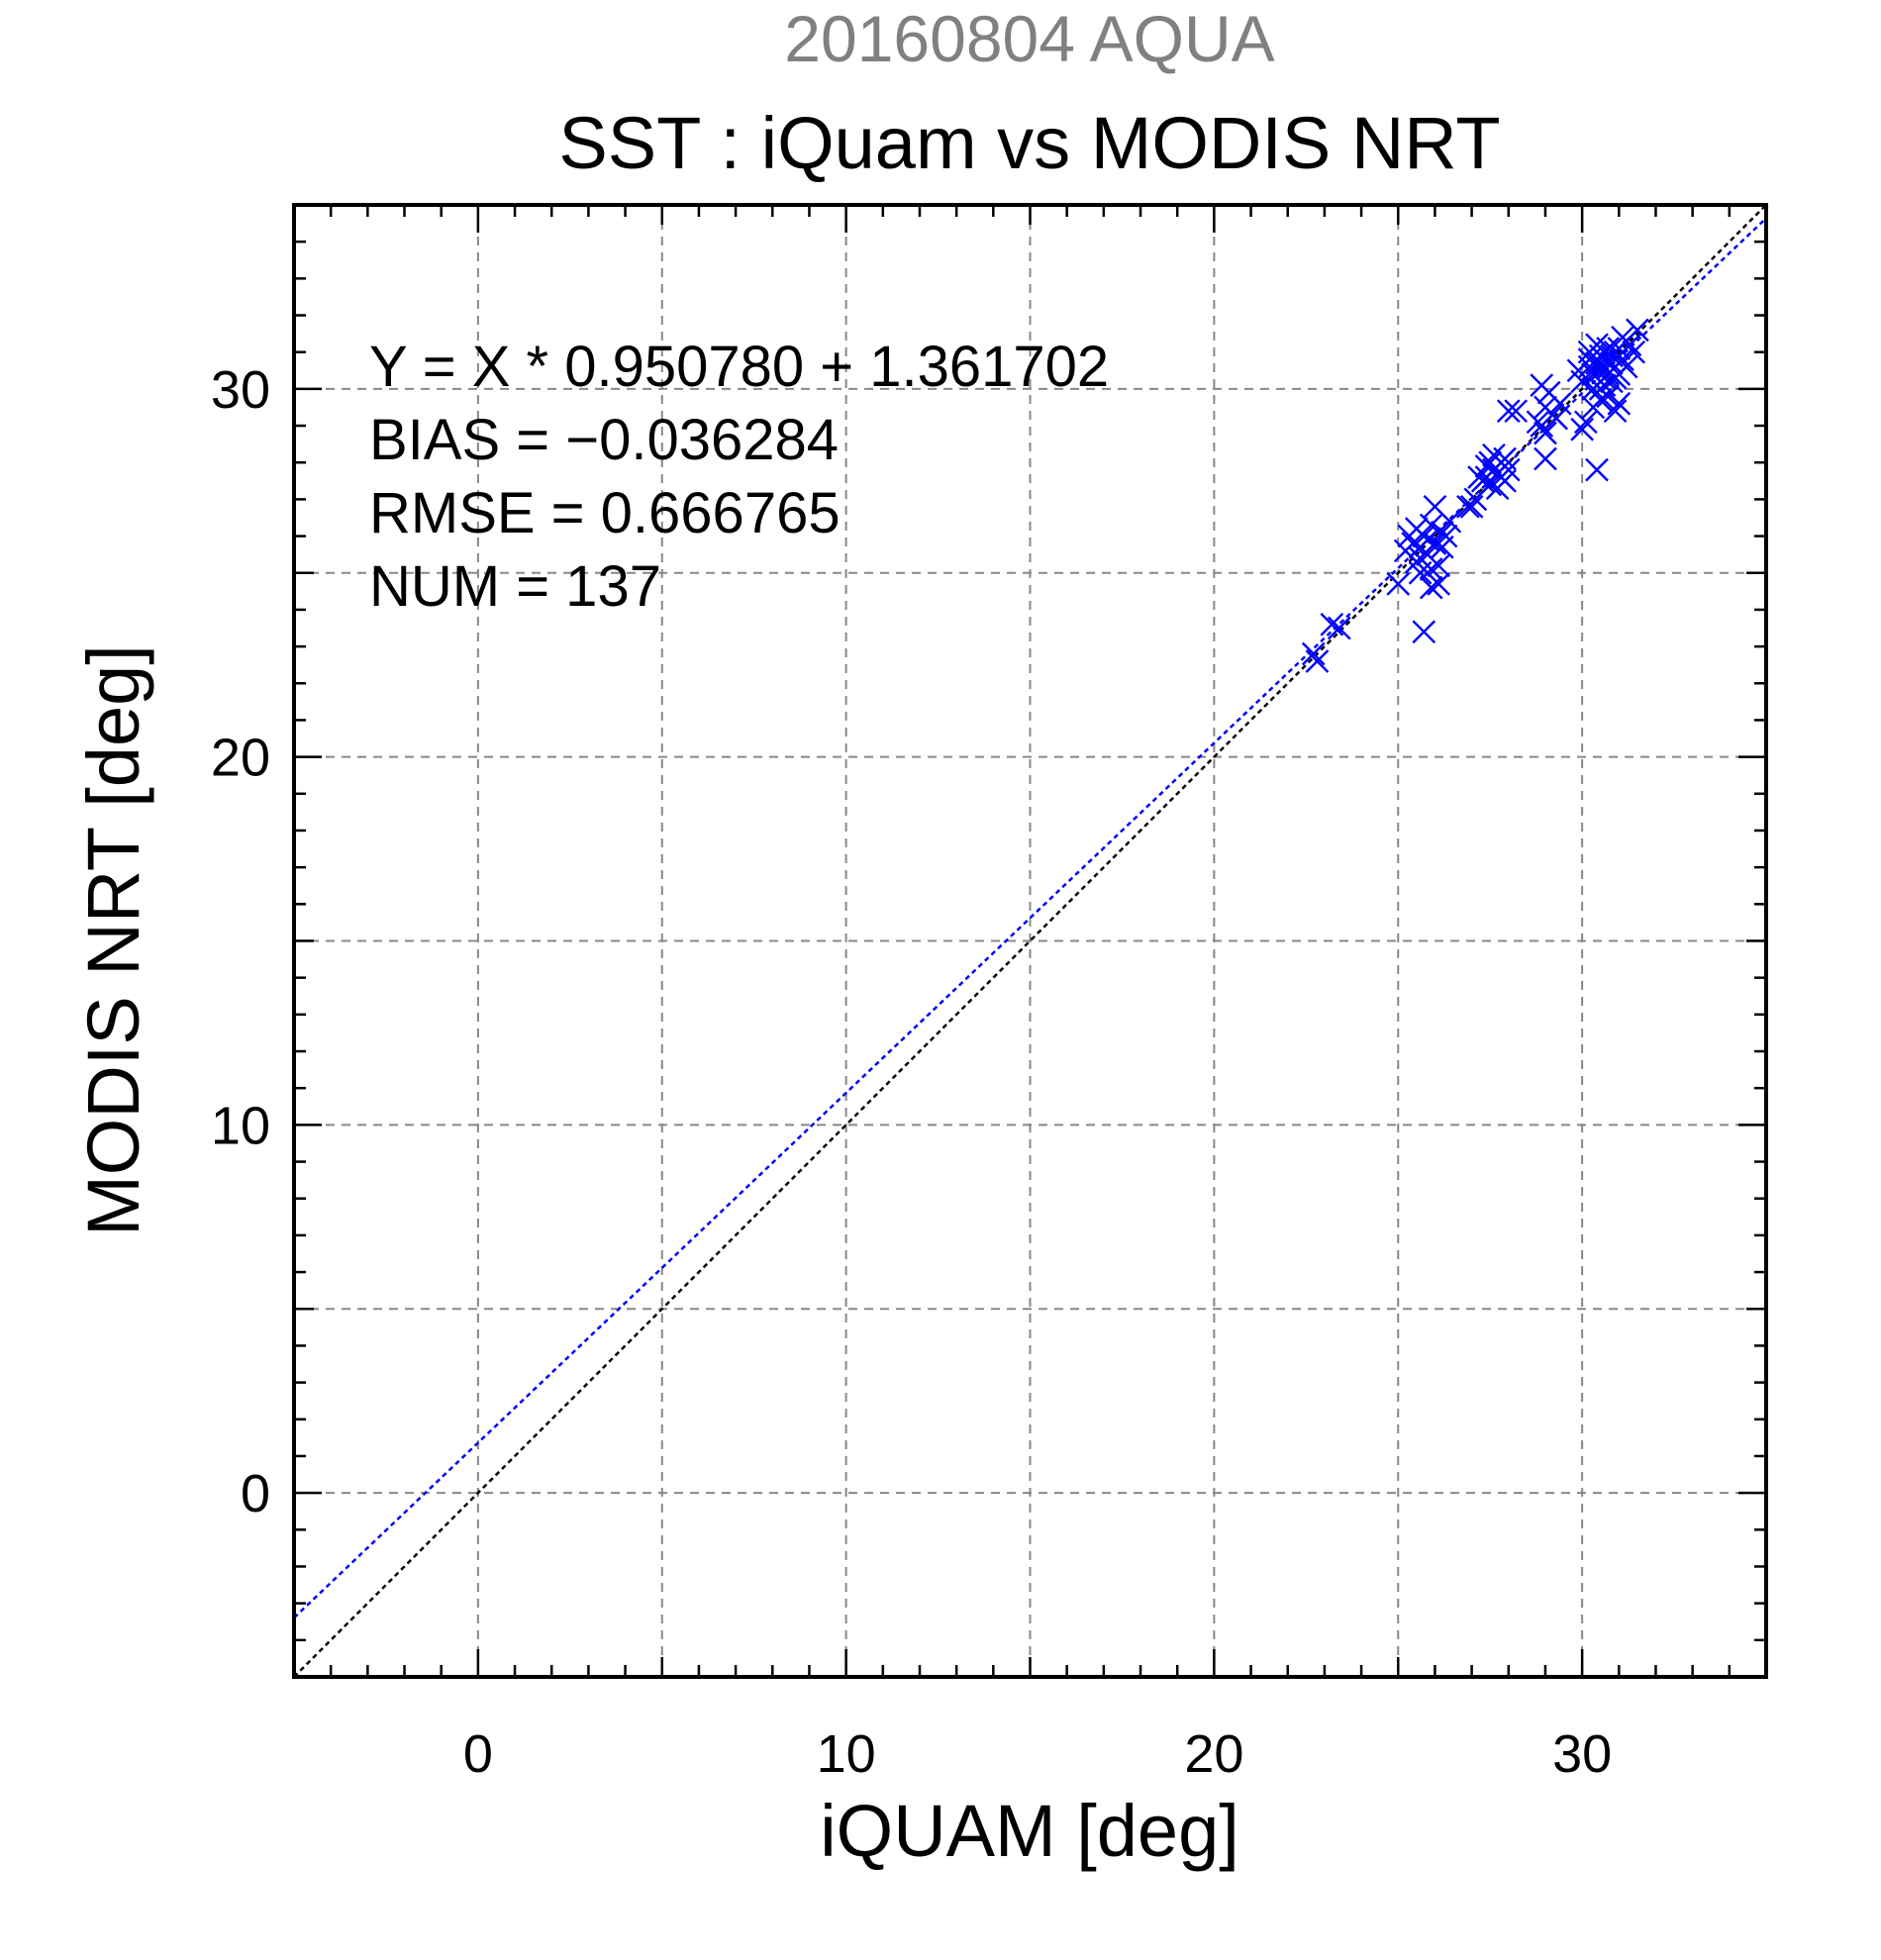 This screenshot has width=1881, height=1960. Describe the element at coordinates (1030, 1831) in the screenshot. I see `x-axis-label: iQUAM [deg]` at that location.